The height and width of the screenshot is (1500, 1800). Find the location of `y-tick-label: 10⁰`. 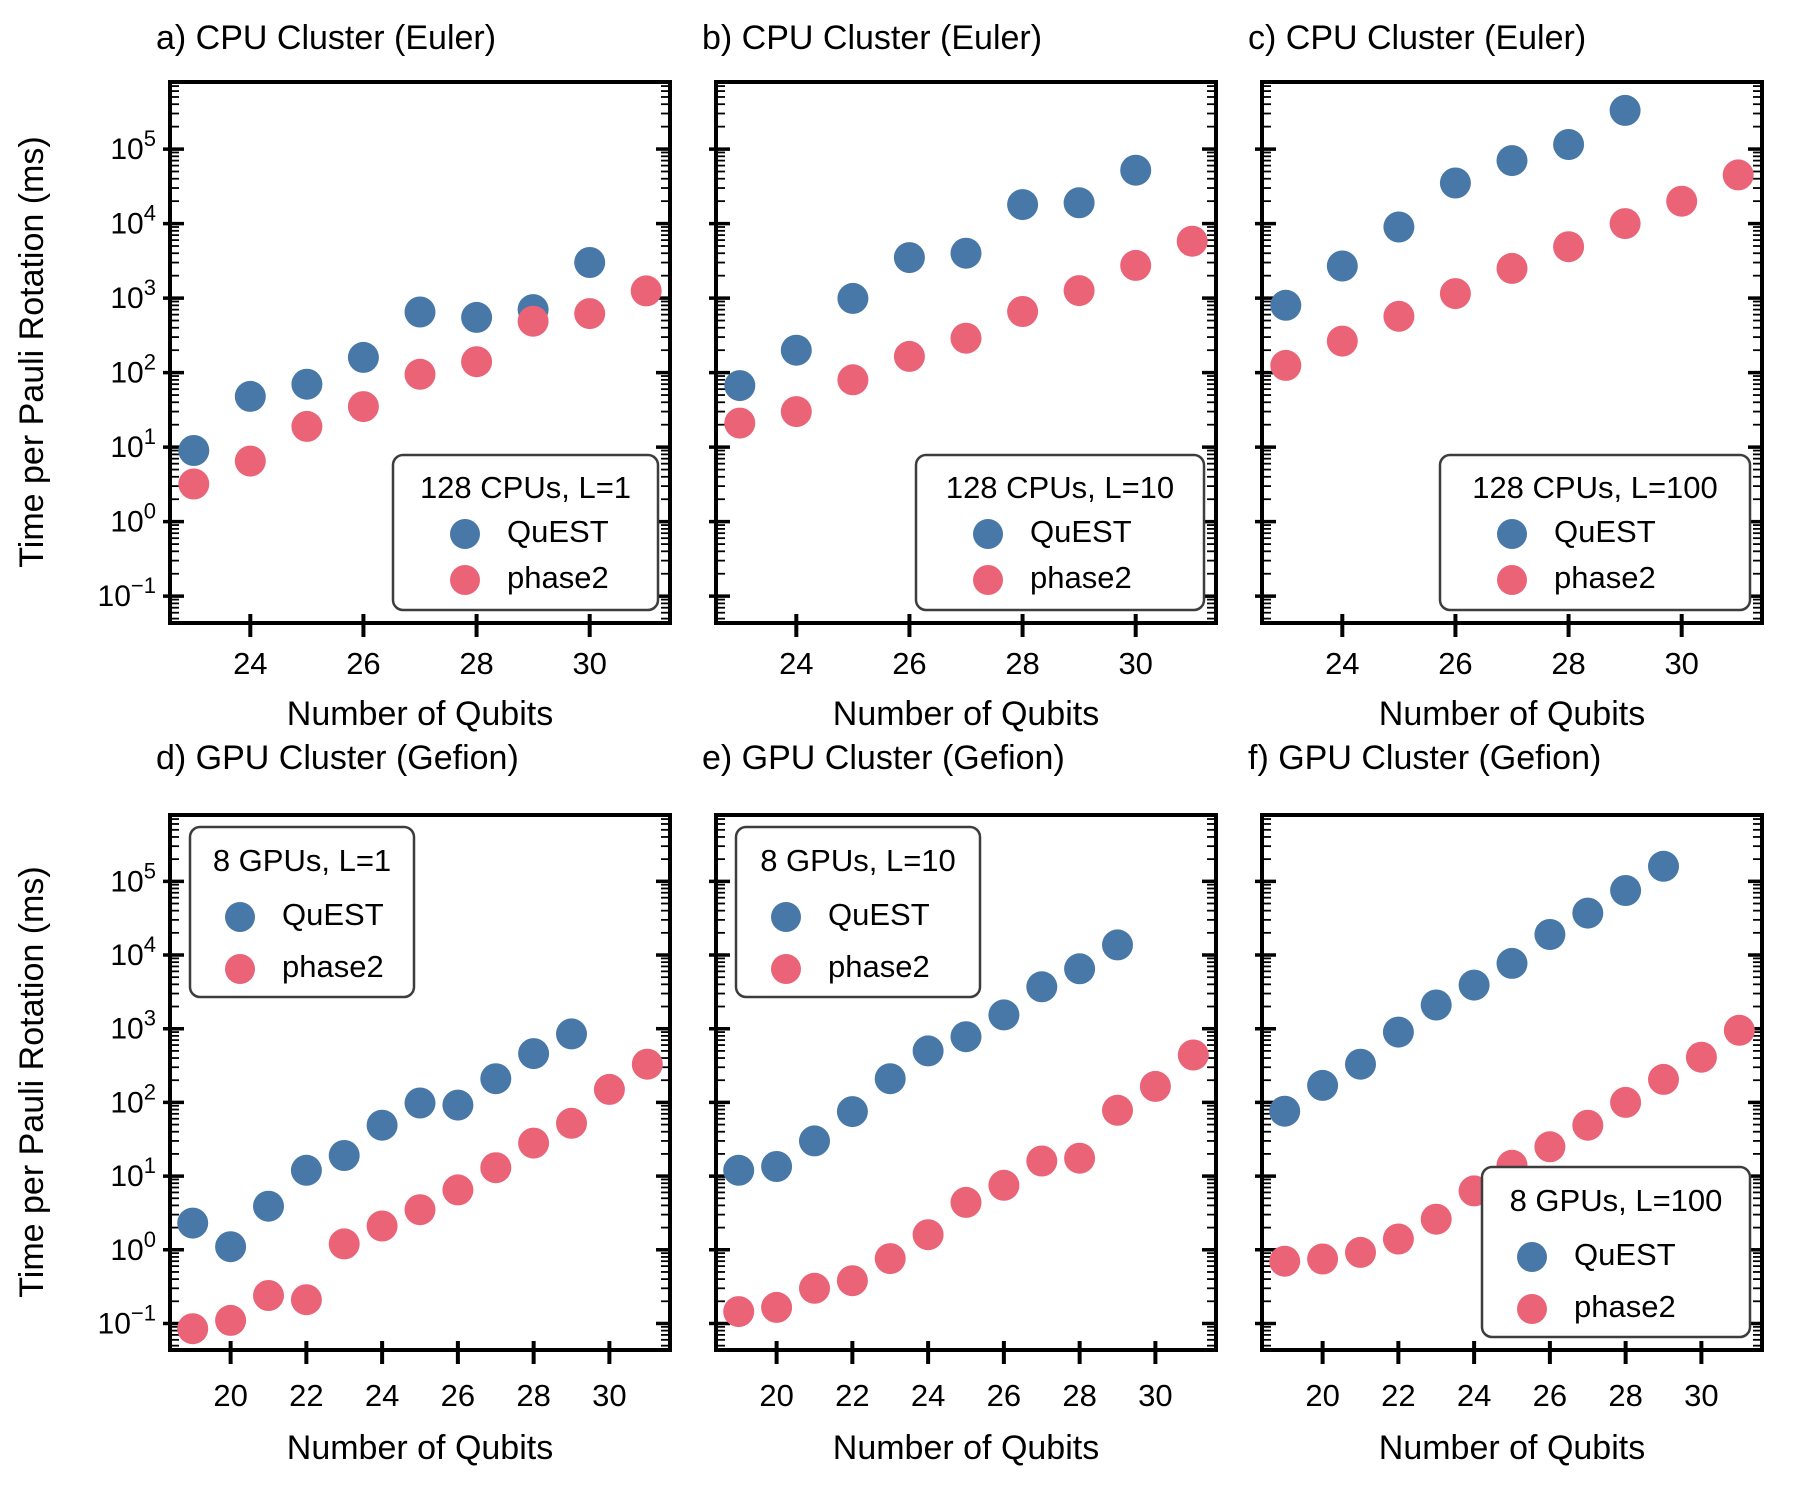

y-tick-label: 10⁰ is located at coordinates (133, 1247).